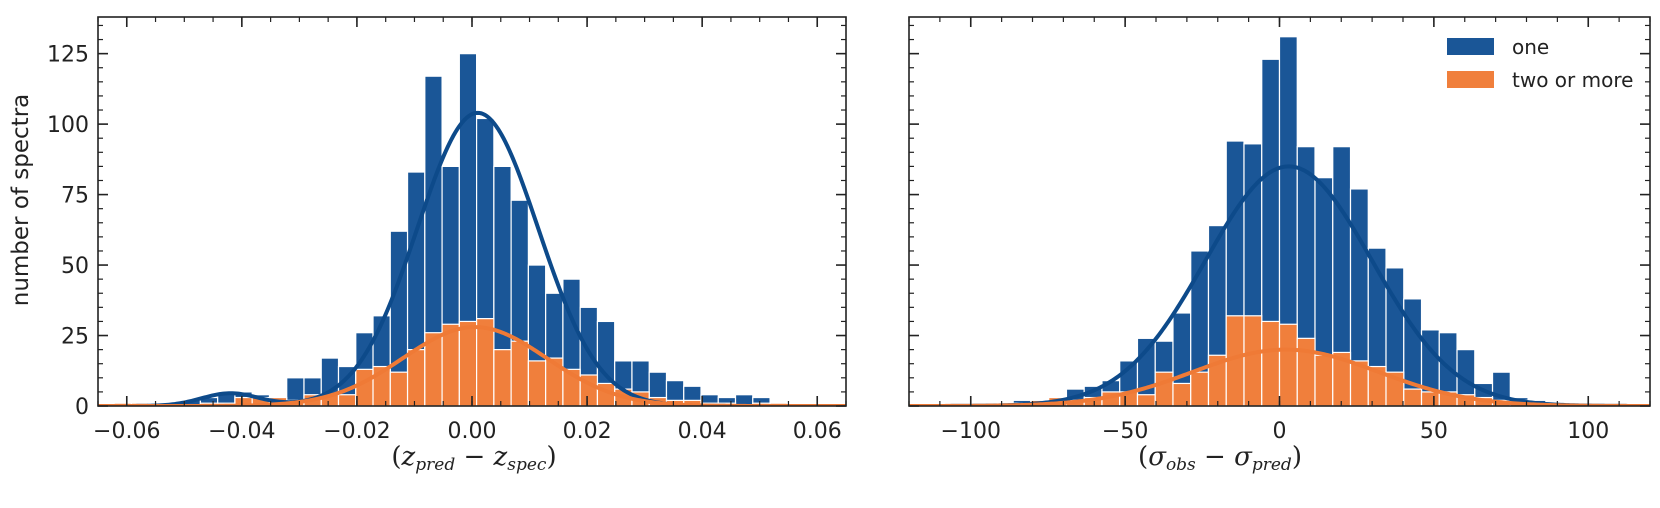  Describe the element at coordinates (68, 55) in the screenshot. I see `y-tick-label: 125` at that location.